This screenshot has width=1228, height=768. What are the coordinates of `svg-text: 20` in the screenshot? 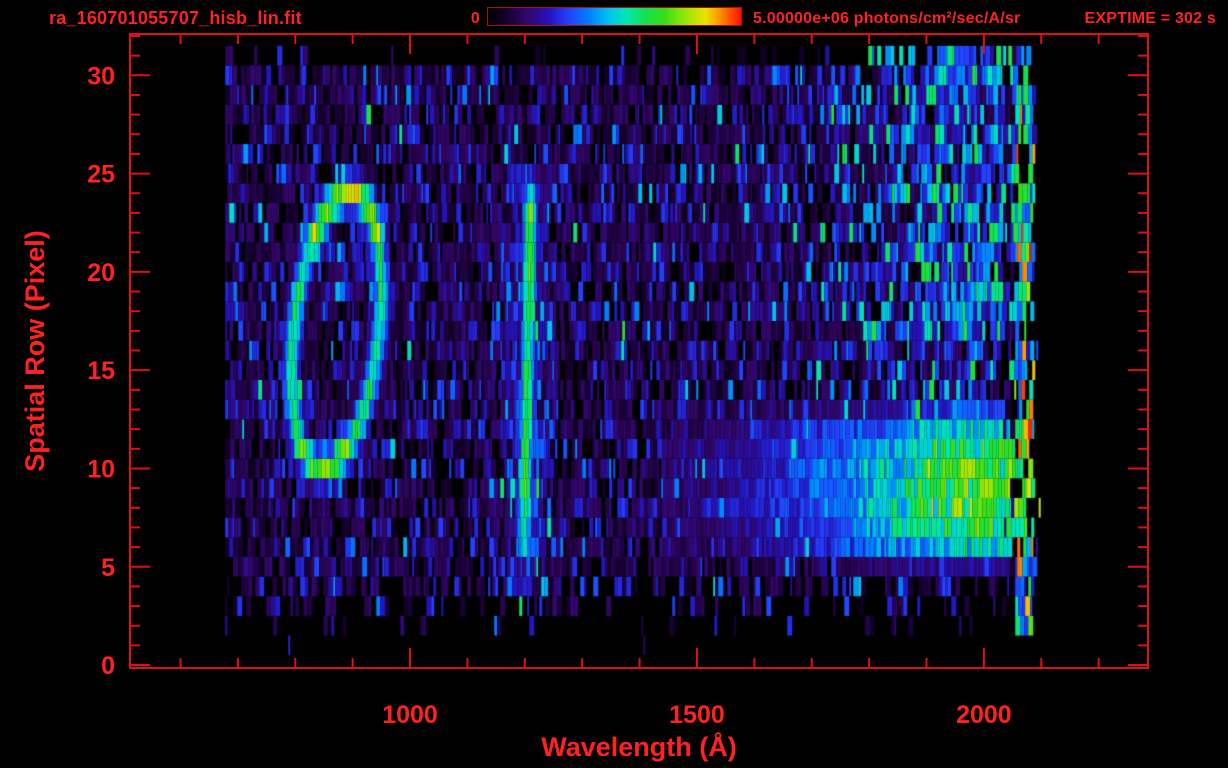 It's located at (101, 273).